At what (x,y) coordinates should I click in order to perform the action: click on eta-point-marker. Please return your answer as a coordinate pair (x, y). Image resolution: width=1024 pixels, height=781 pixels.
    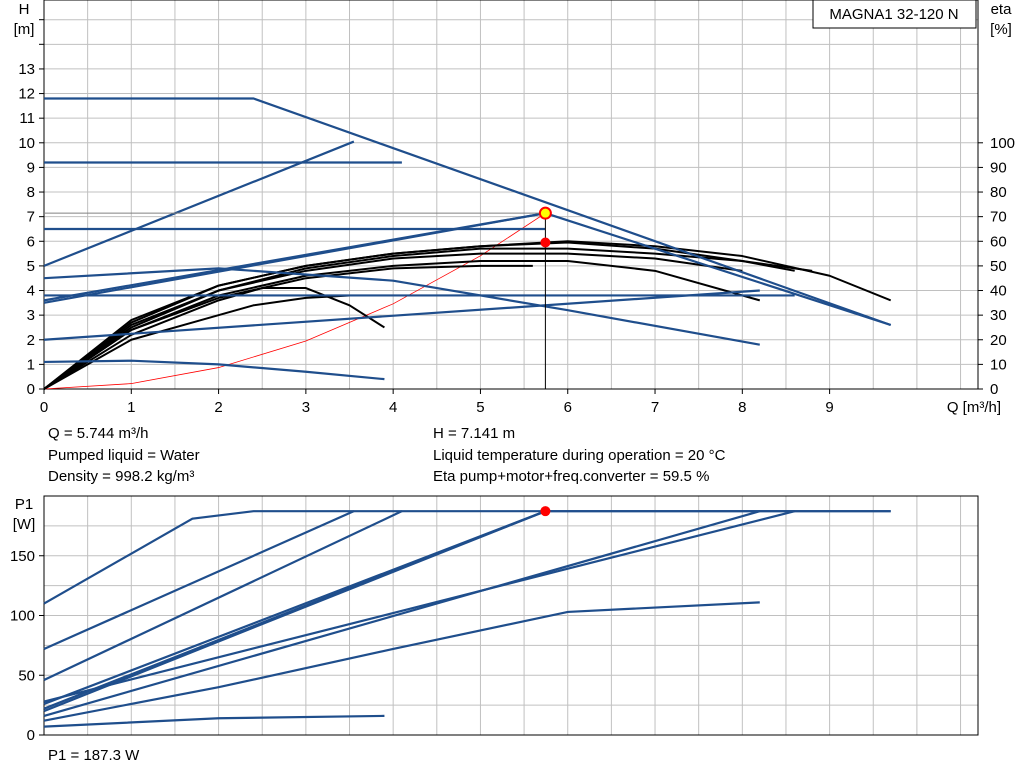
    Looking at the image, I should click on (545, 242).